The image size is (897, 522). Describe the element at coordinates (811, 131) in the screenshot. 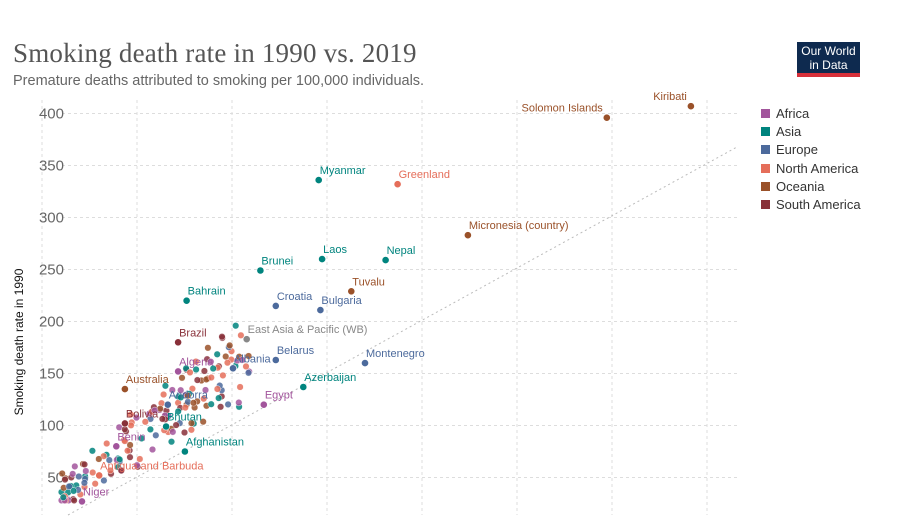

I see `legend-item-asia: Asia` at that location.